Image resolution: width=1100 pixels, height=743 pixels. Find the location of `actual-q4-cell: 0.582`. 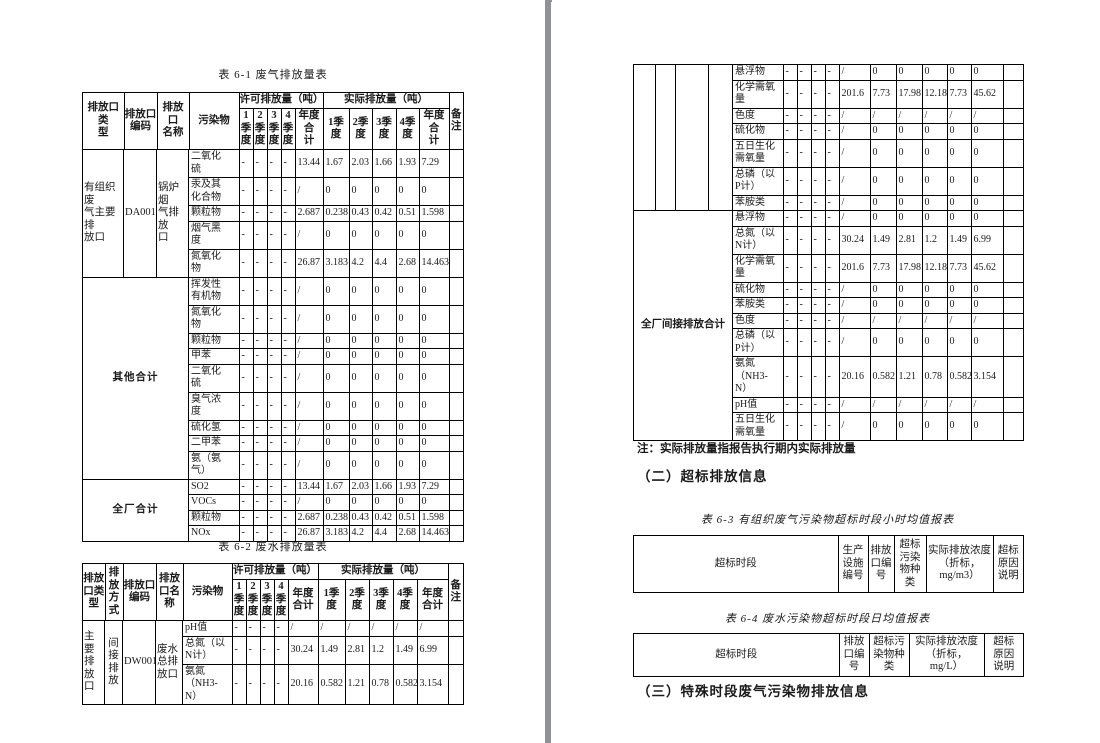

actual-q4-cell: 0.582 is located at coordinates (405, 684).